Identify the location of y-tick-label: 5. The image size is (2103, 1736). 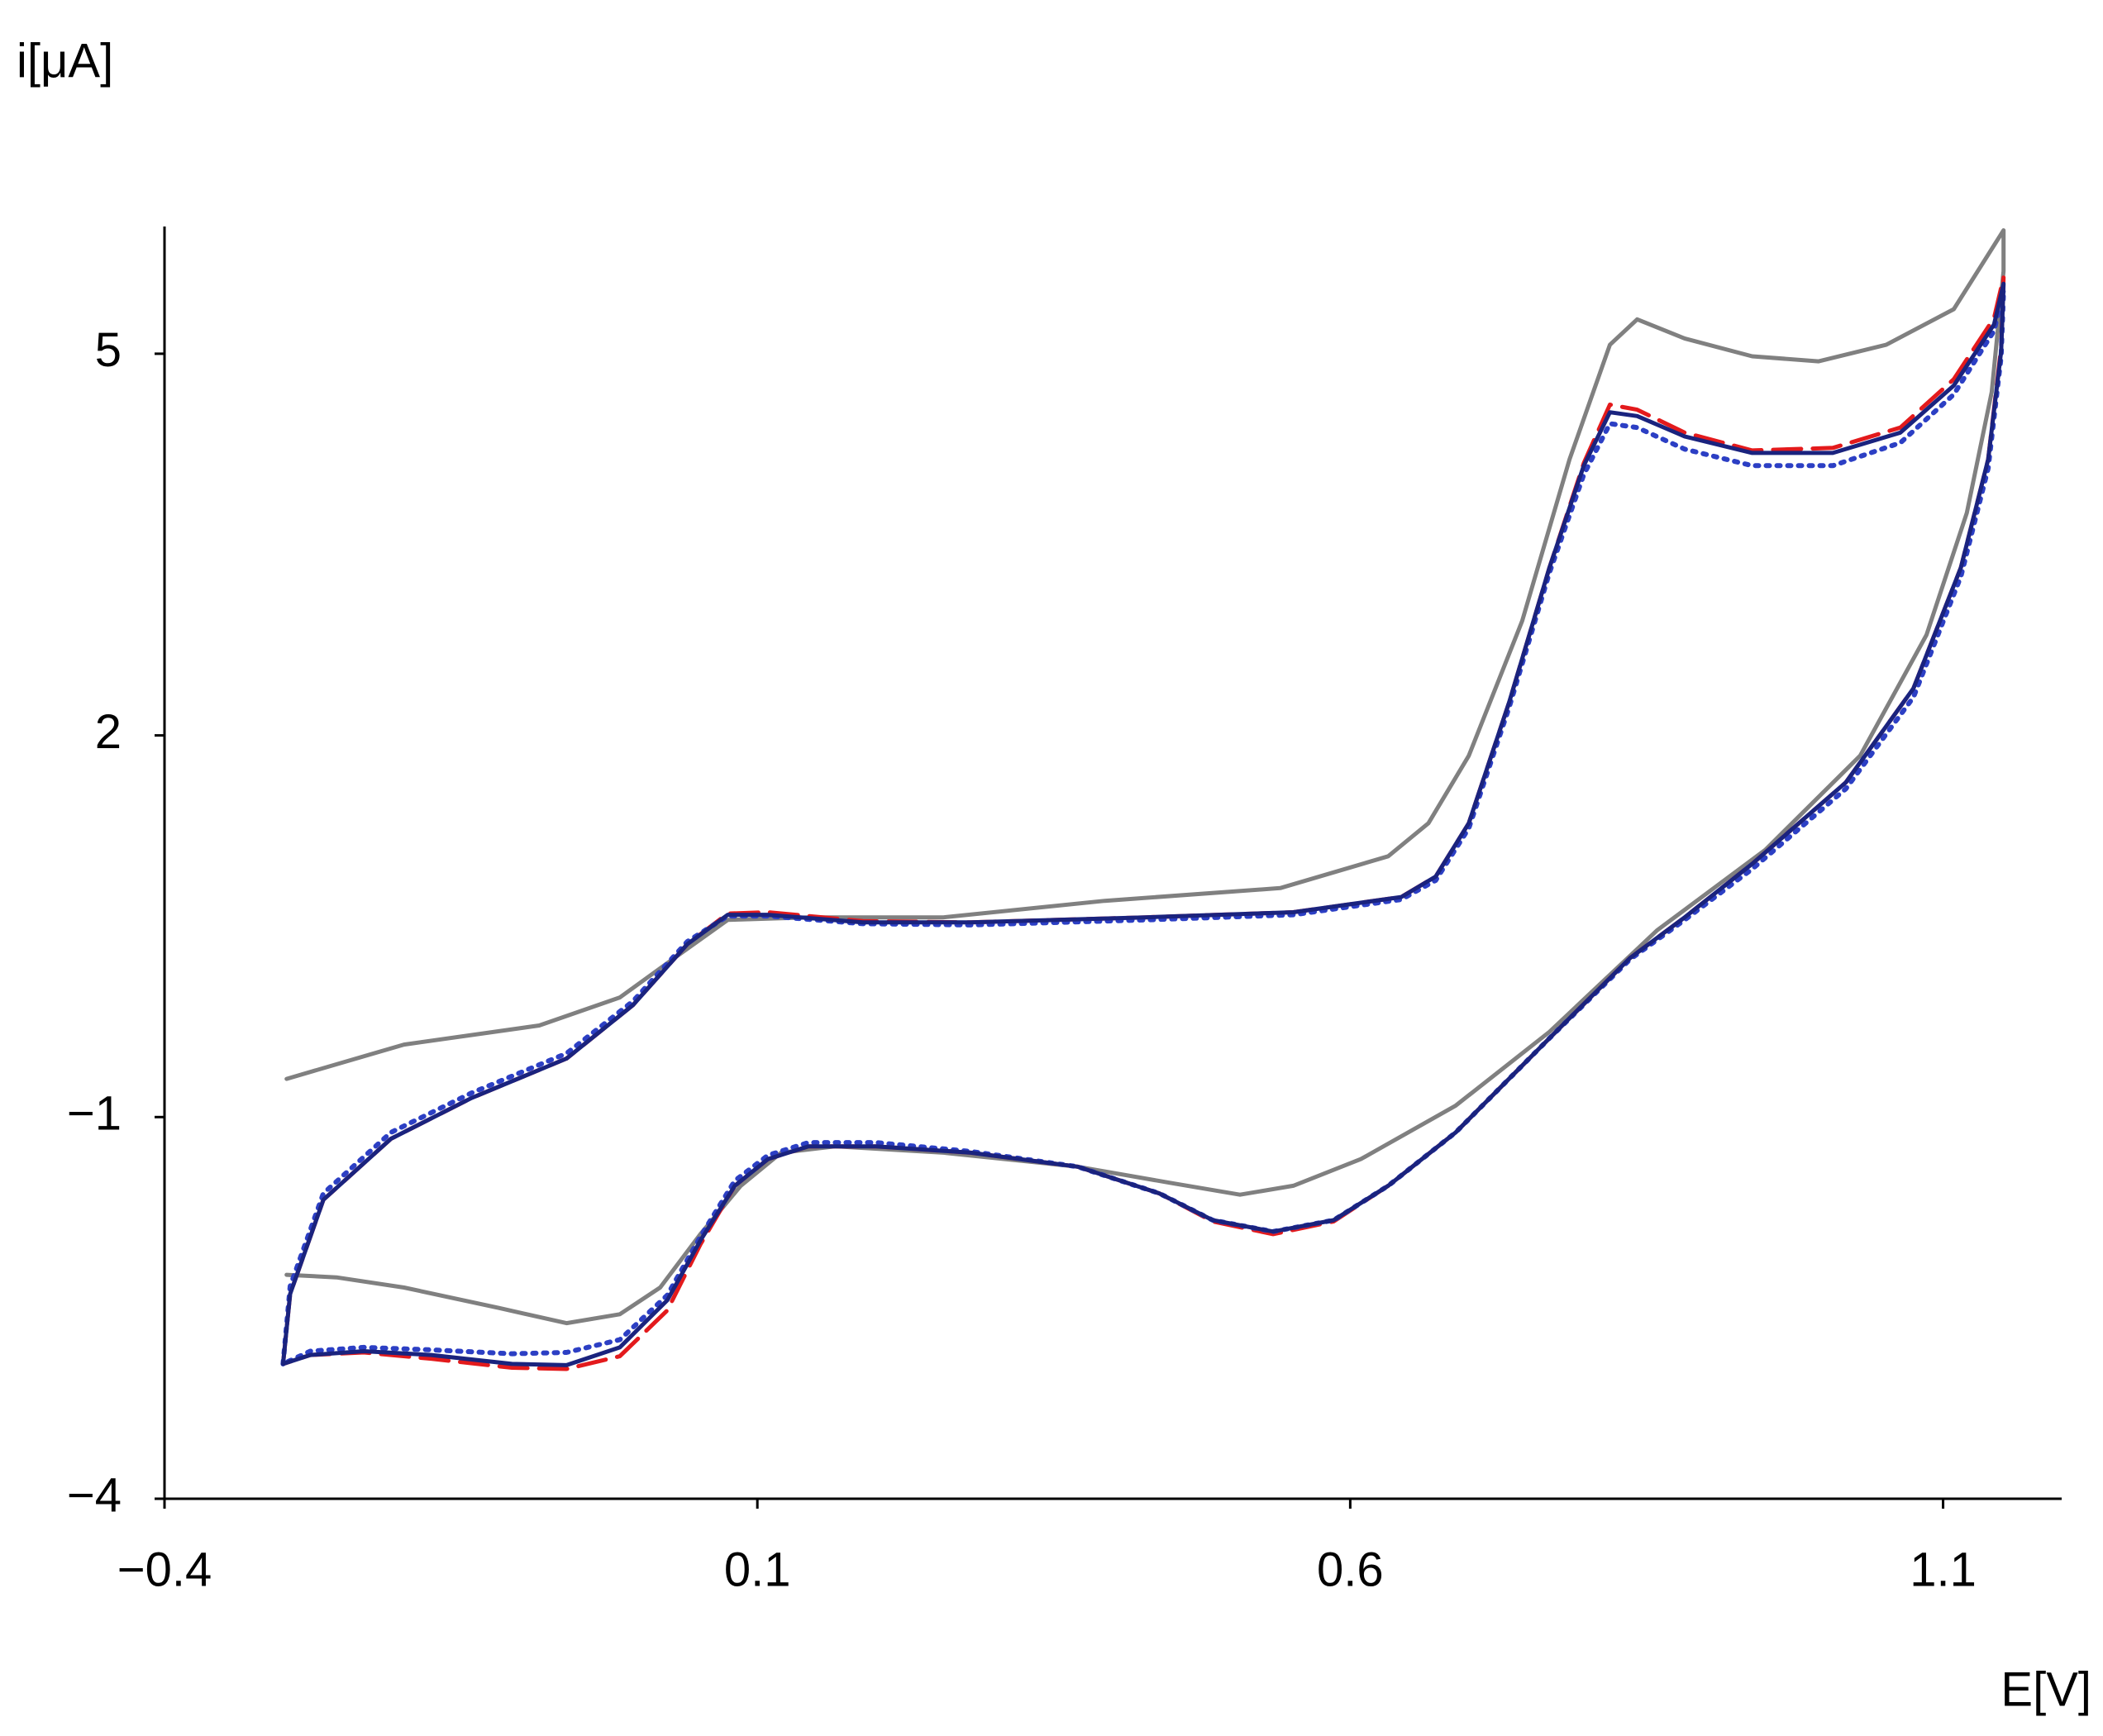
(109, 350).